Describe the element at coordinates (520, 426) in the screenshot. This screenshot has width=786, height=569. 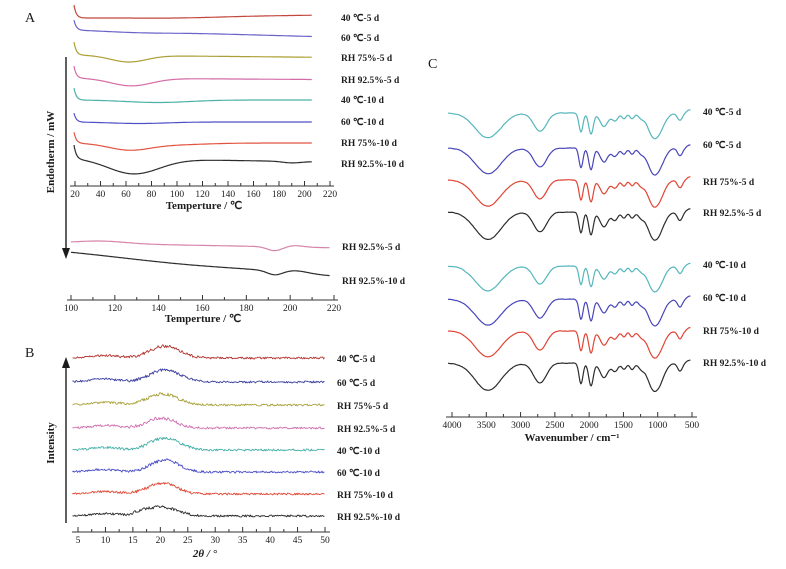
I see `tick-label: 3000` at that location.